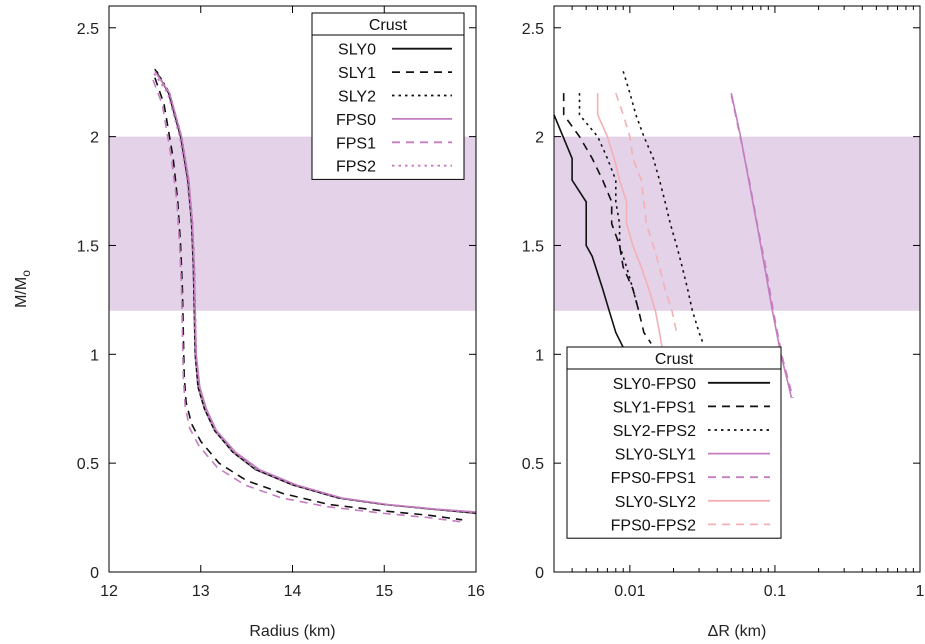 The image size is (925, 644). What do you see at coordinates (21, 292) in the screenshot?
I see `y-axis-label-main: M/M` at bounding box center [21, 292].